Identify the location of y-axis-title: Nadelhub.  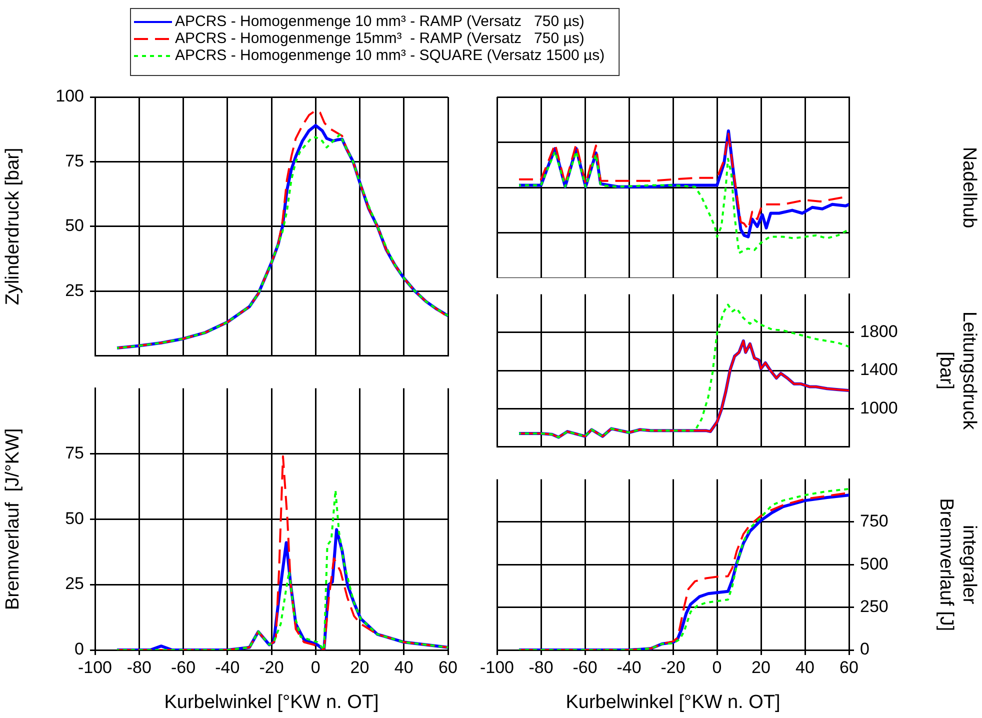
(969, 187).